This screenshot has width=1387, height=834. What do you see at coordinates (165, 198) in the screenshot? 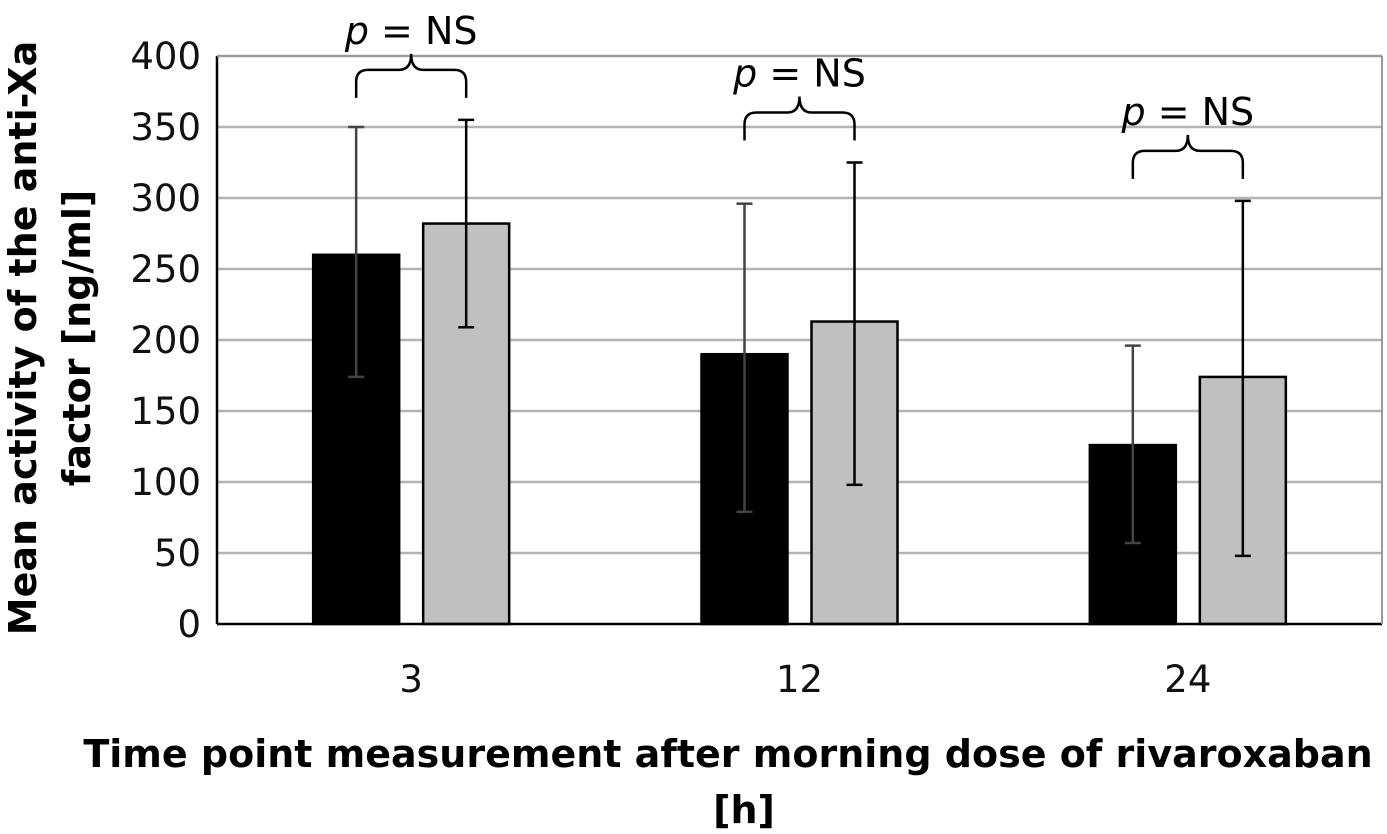
I see `y-tick-label: 300` at bounding box center [165, 198].